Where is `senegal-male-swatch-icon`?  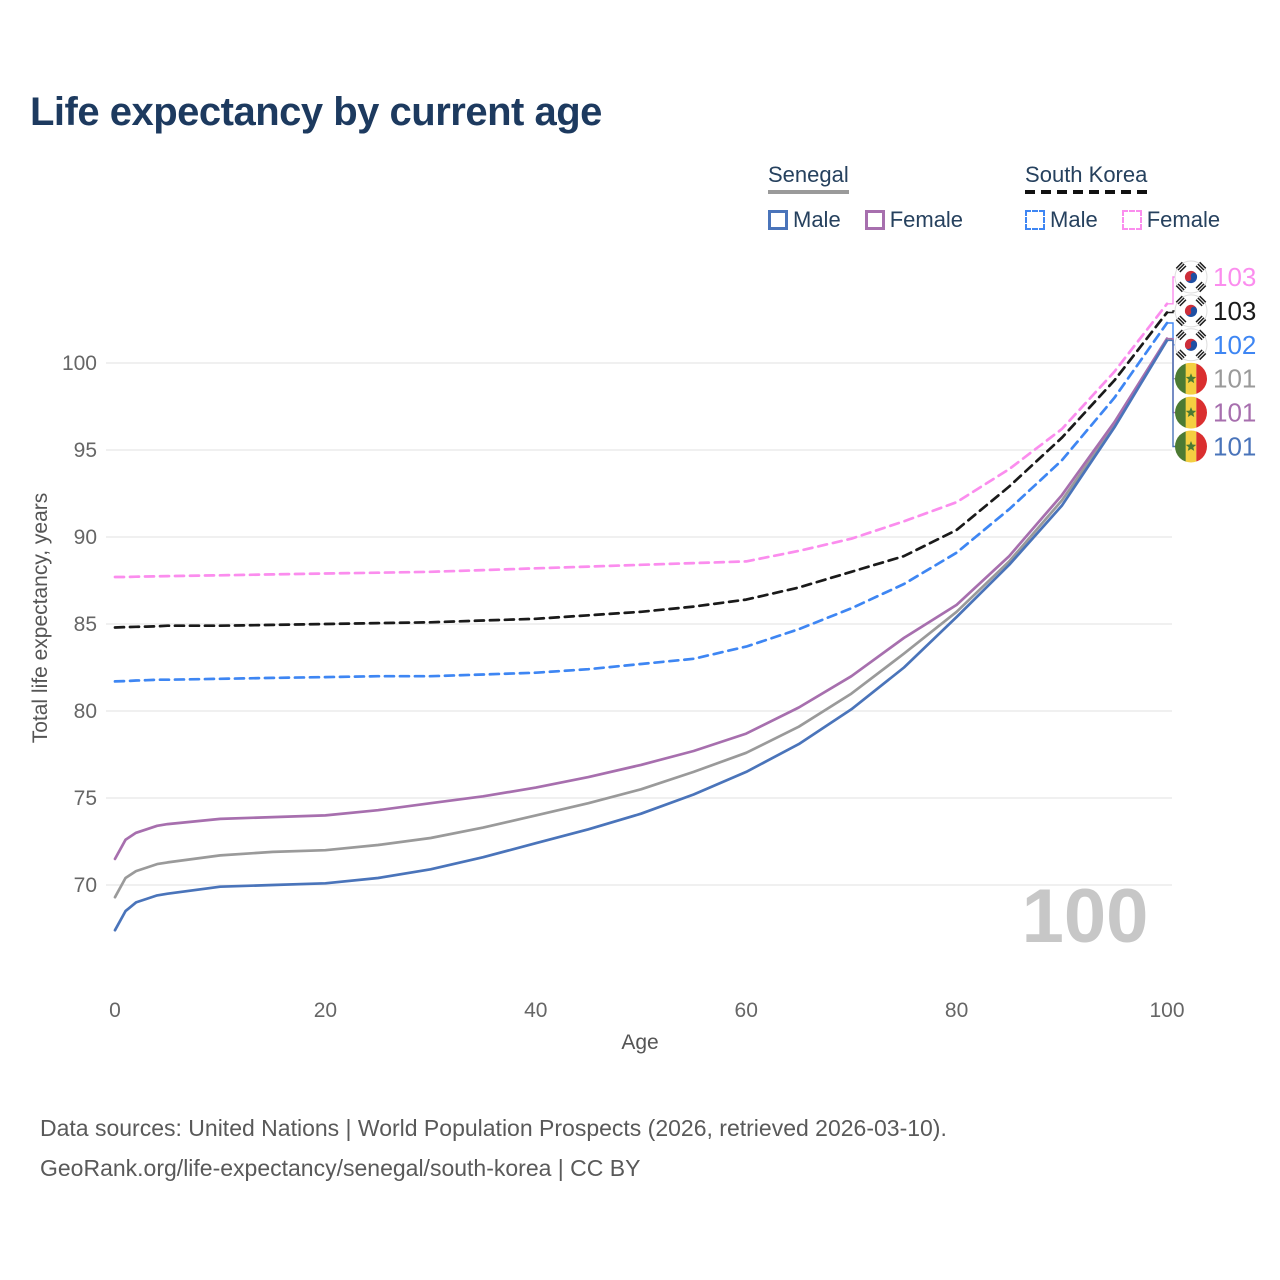 senegal-male-swatch-icon is located at coordinates (778, 219).